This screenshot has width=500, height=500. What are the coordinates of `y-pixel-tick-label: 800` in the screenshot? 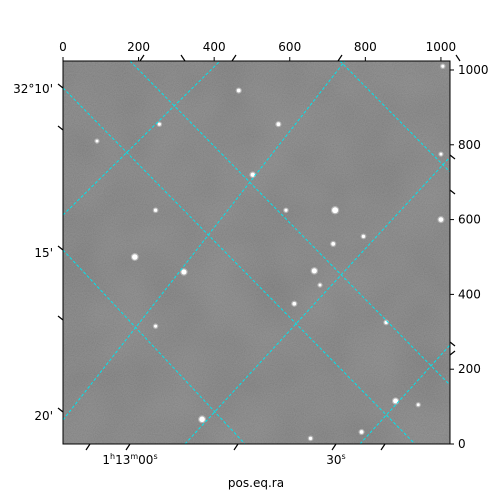 It's located at (469, 145).